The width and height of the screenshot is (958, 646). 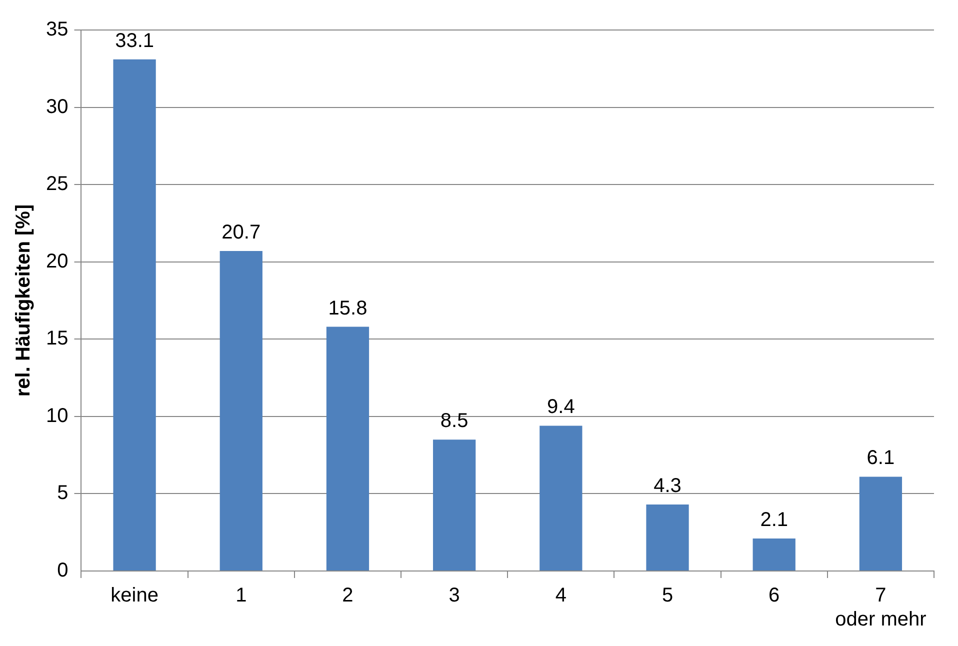 I want to click on data-label: 4.3, so click(x=668, y=486).